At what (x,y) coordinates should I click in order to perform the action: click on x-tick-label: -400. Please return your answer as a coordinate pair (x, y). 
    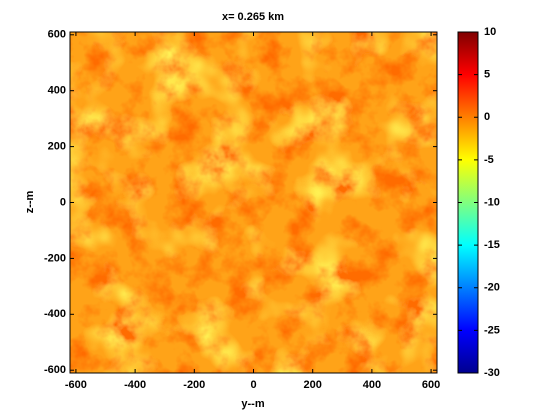
    Looking at the image, I should click on (135, 385).